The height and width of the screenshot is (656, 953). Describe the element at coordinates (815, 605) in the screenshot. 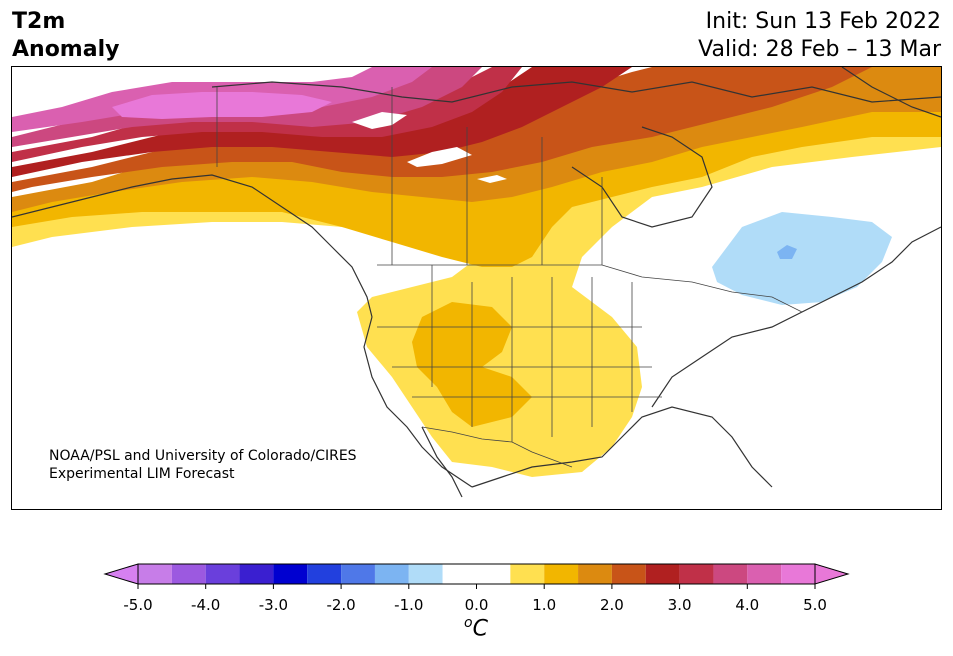

I see `colorbar-tick-label: 5.0` at that location.